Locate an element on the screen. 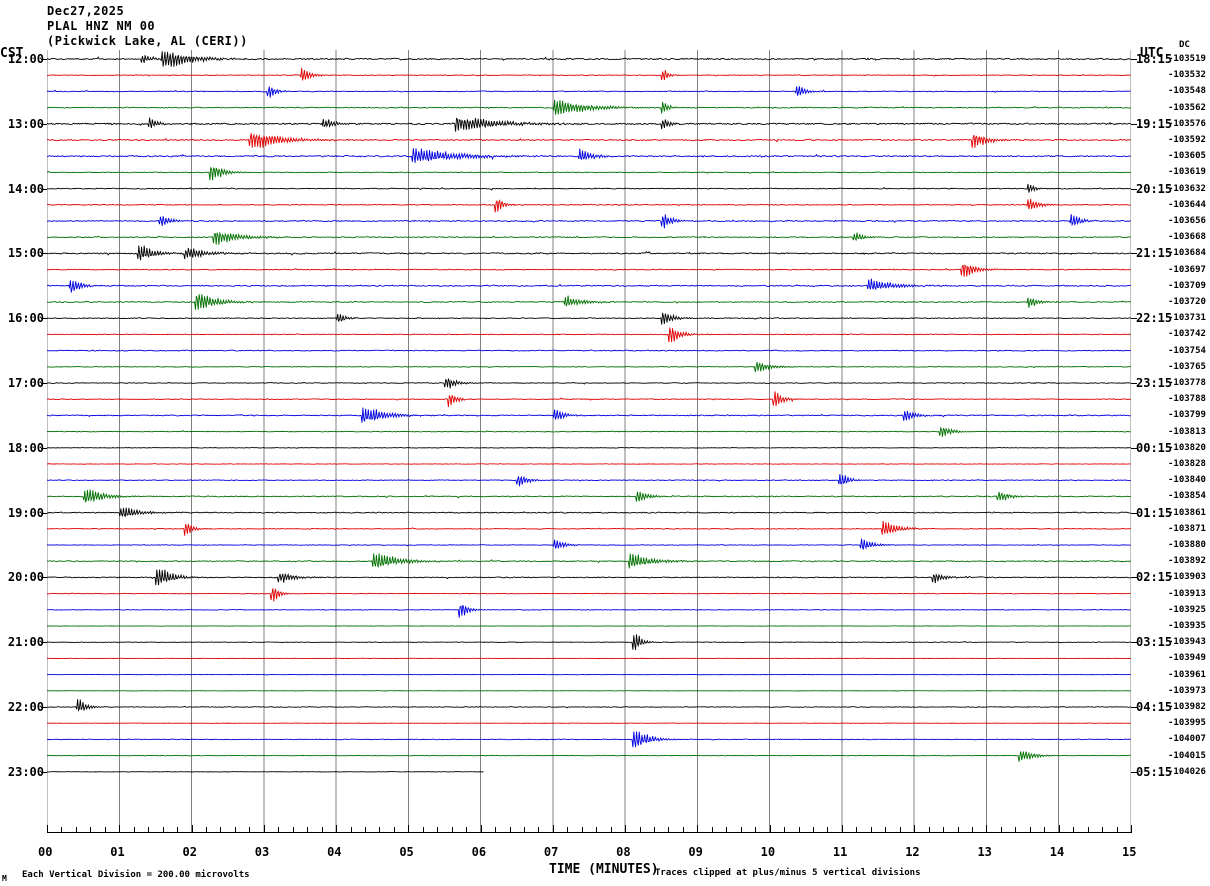 Image resolution: width=1210 pixels, height=886 pixels. dc-value: -103519 is located at coordinates (1187, 59).